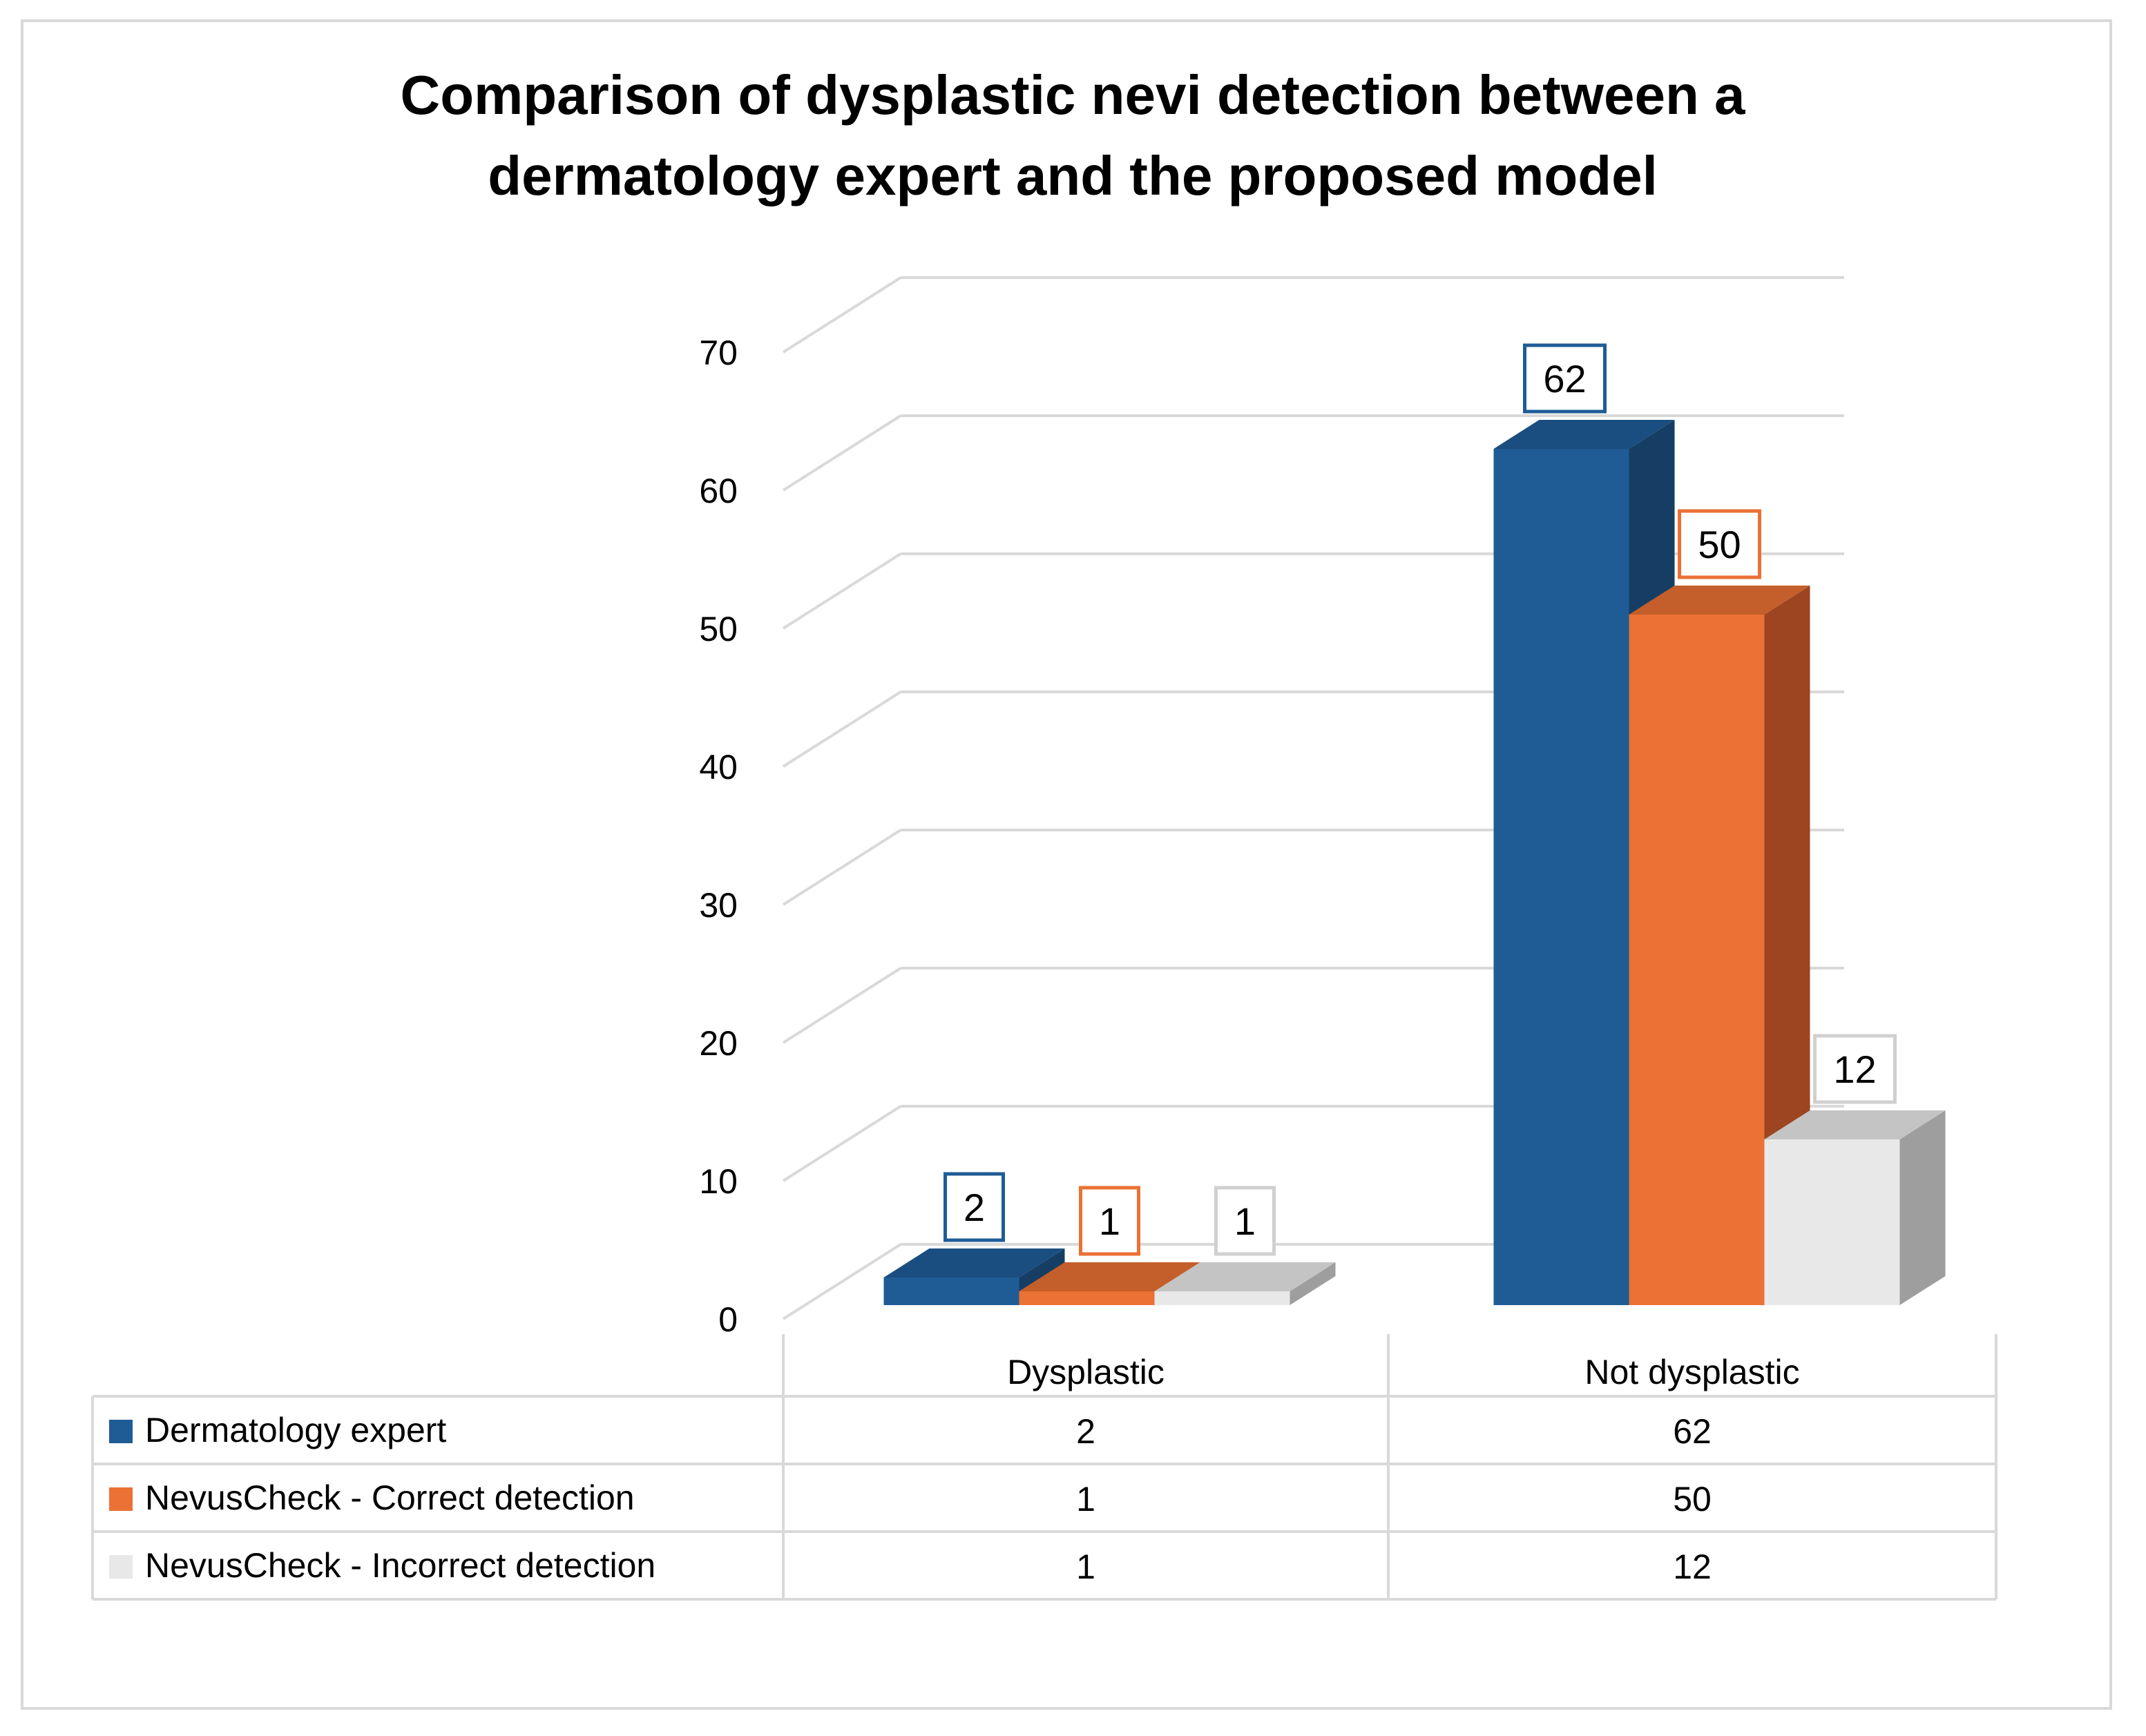 The image size is (2146, 1736). I want to click on bar-nevuscheck-correct-detection-dysplastic-top, so click(1109, 1276).